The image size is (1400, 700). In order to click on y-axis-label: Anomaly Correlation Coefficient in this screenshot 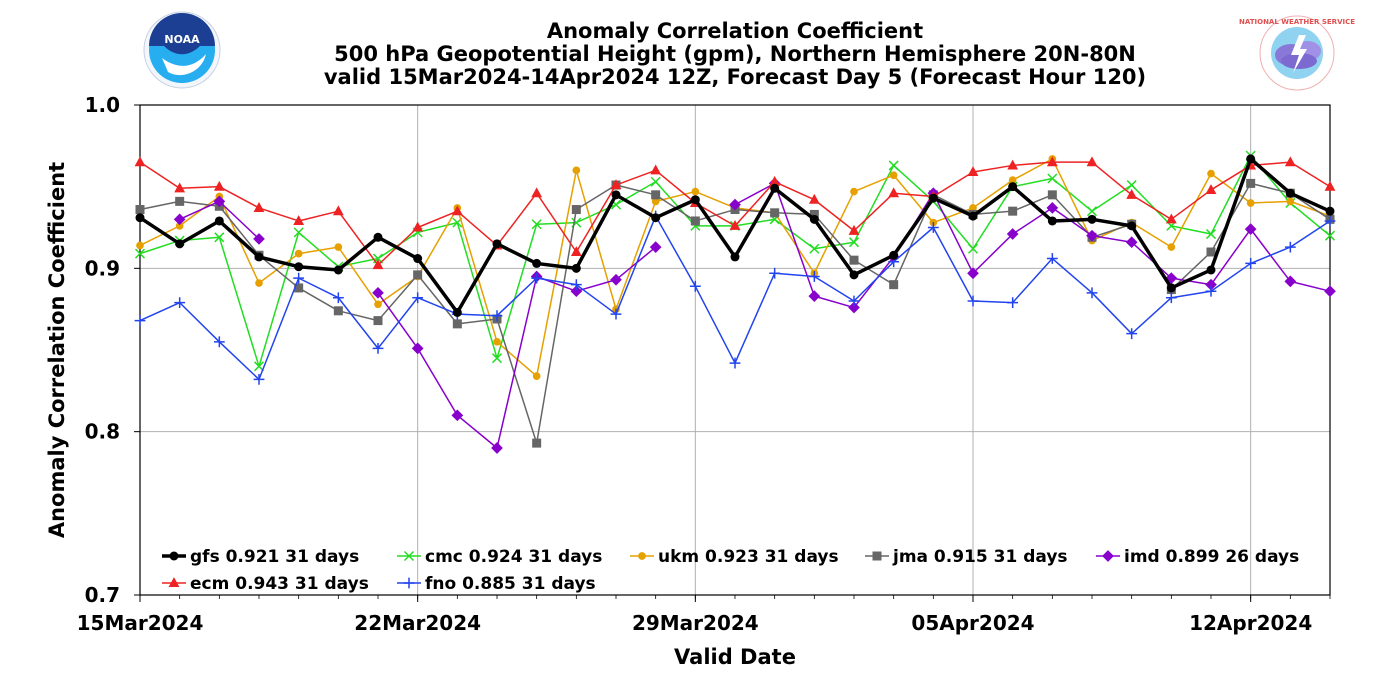, I will do `click(57, 350)`.